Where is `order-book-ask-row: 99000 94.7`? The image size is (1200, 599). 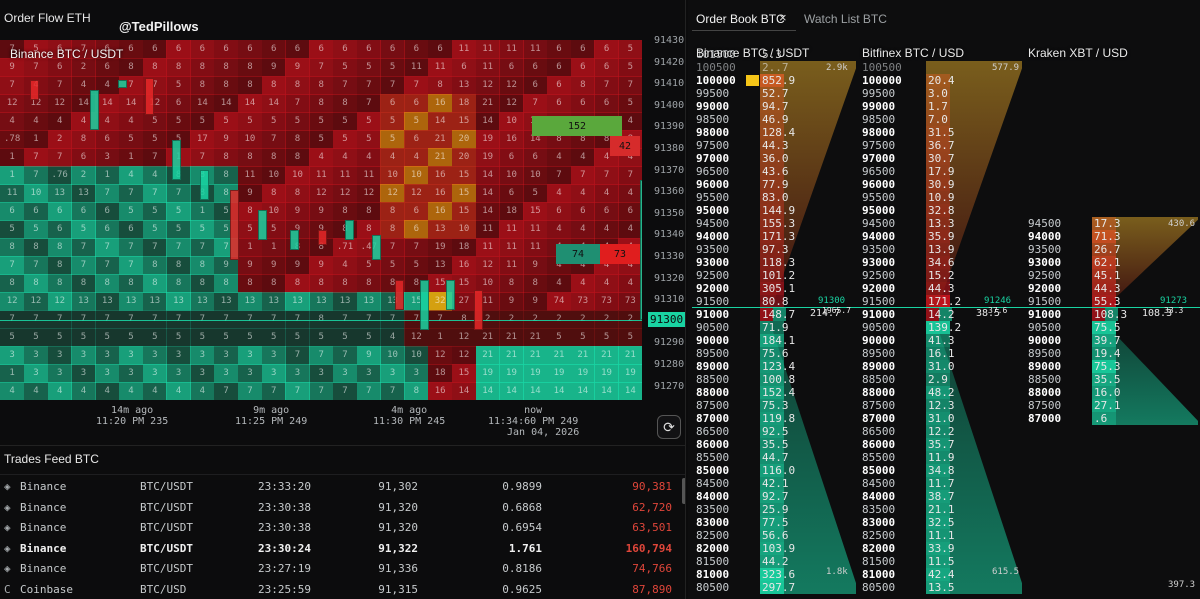 order-book-ask-row: 99000 94.7 is located at coordinates (775, 106).